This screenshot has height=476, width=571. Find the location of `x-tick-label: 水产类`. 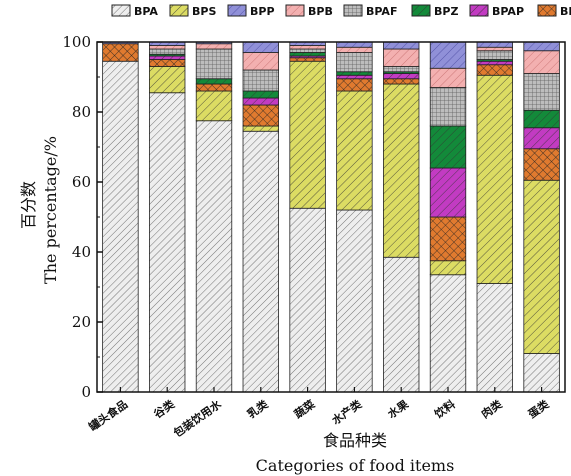

x-tick-label: 水产类 is located at coordinates (347, 411).